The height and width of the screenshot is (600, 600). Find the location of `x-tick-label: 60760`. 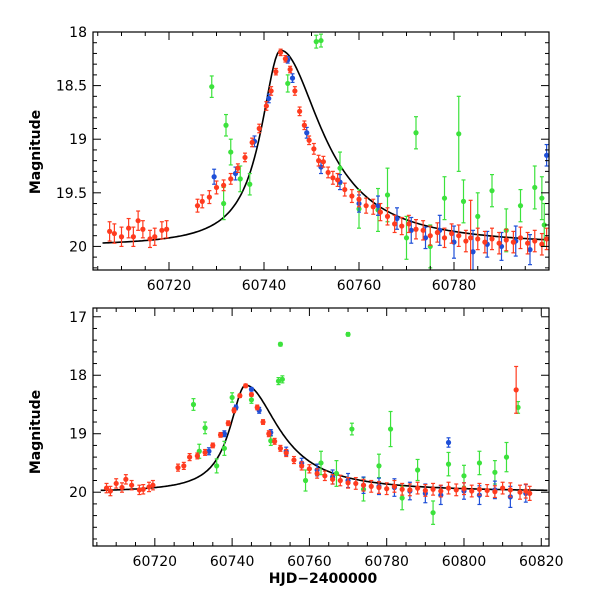

x-tick-label: 60760 is located at coordinates (309, 562).